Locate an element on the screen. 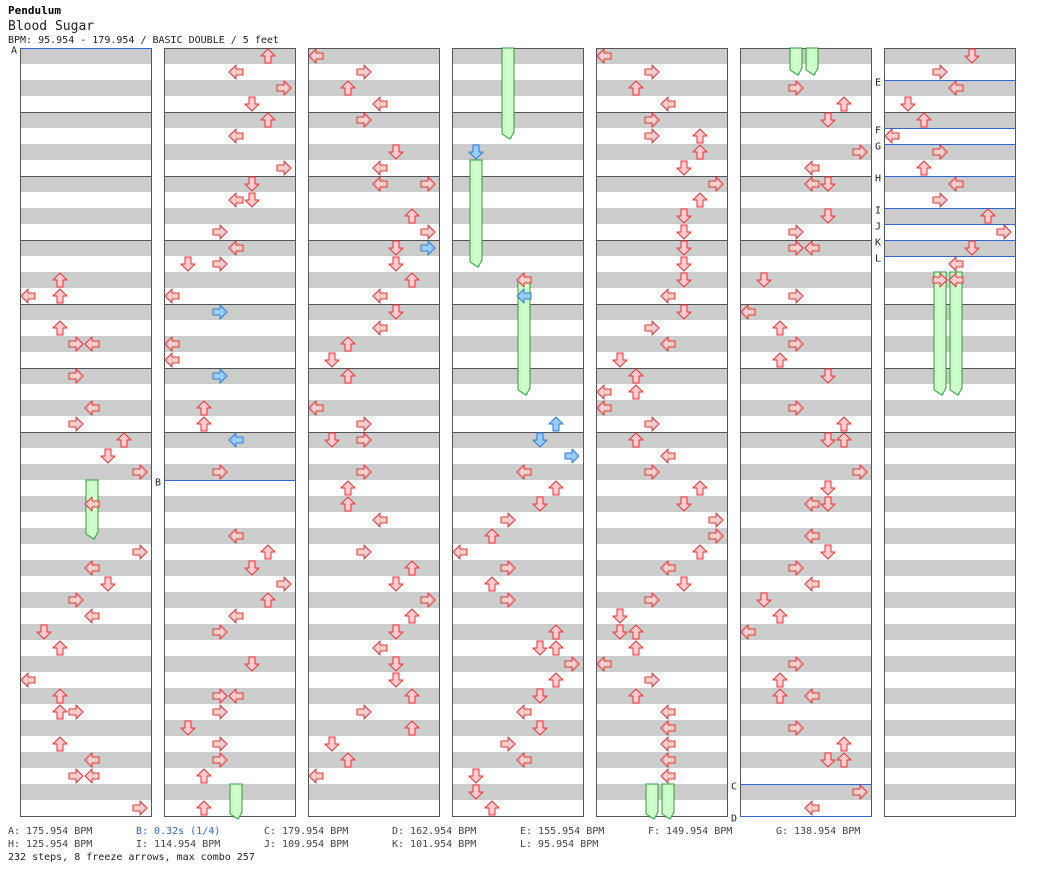 This screenshot has width=1040, height=888. bpm-marker-label: H is located at coordinates (878, 179).